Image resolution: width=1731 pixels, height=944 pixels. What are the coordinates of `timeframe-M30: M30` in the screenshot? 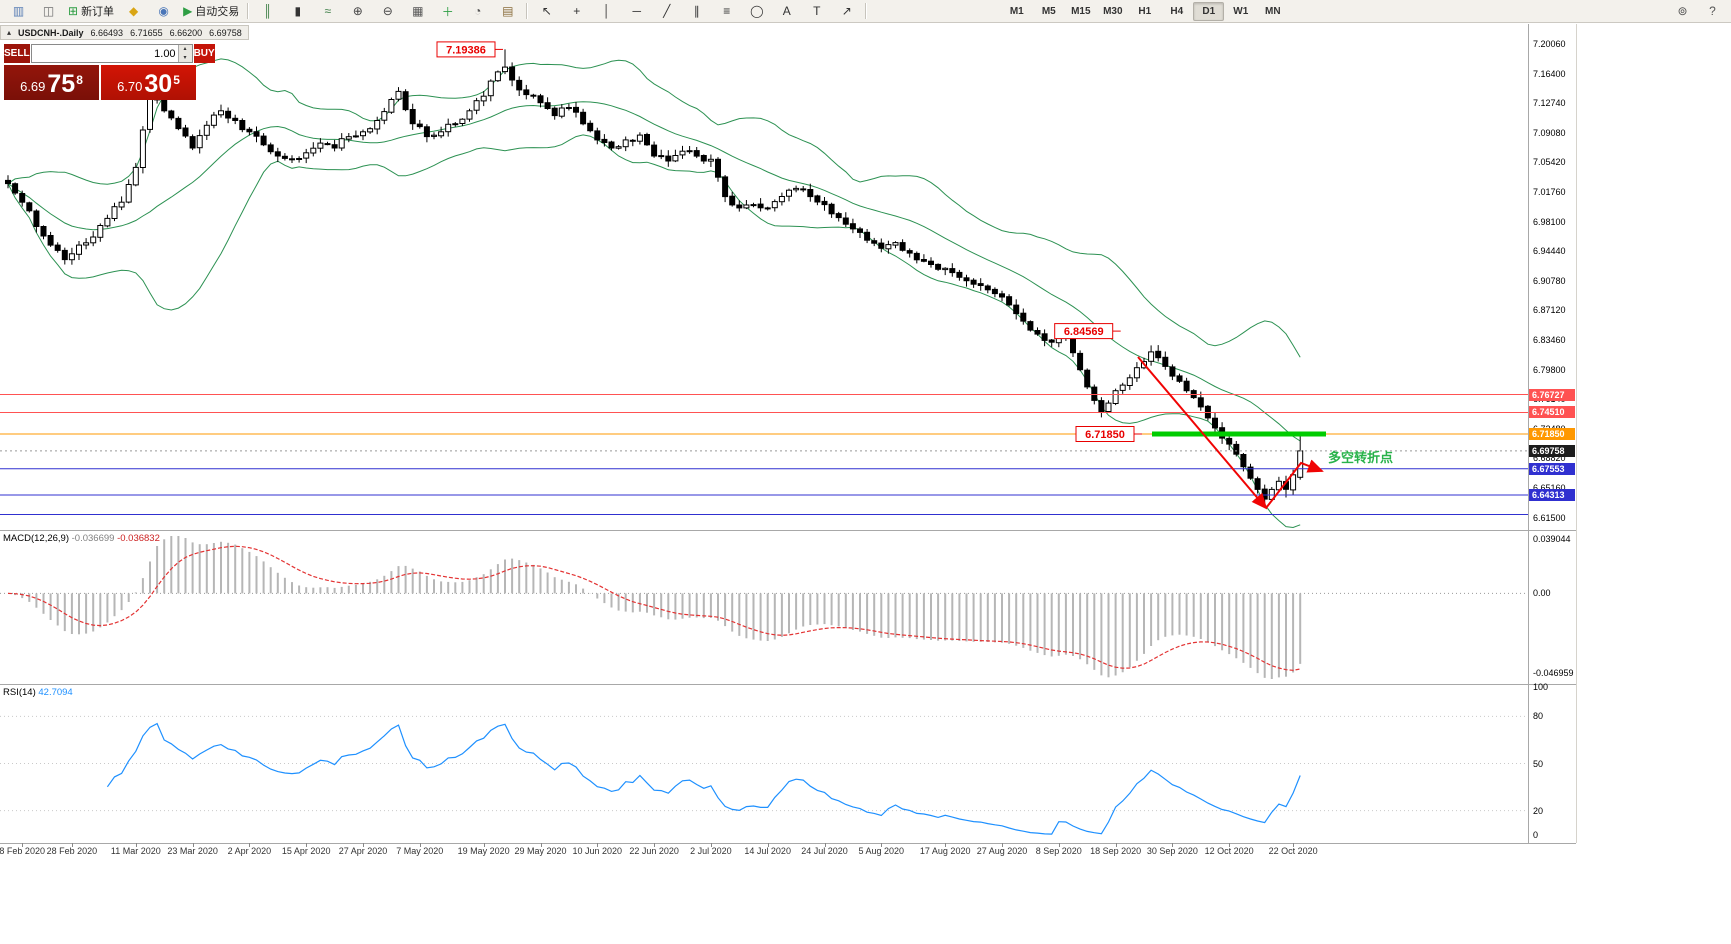 It's located at (1113, 11).